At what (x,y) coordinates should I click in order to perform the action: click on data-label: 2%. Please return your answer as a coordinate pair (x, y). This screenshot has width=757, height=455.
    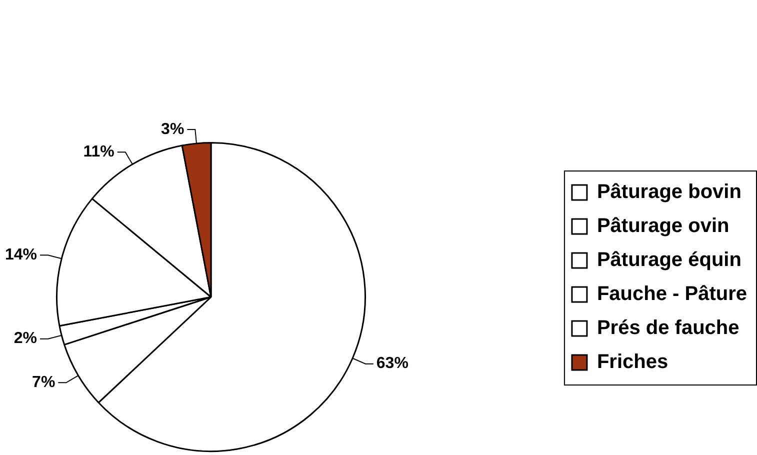
    Looking at the image, I should click on (26, 339).